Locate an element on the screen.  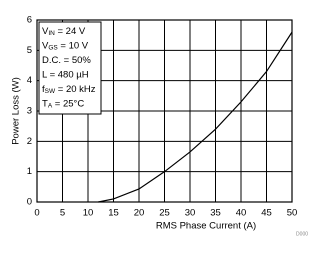
y-tick-label: 1 is located at coordinates (29, 171).